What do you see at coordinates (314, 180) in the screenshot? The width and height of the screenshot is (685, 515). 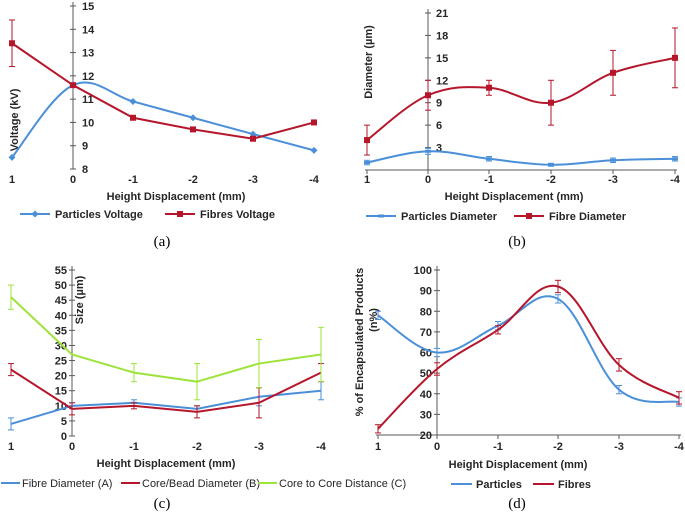 I see `chart-a-xtick-label: -4` at bounding box center [314, 180].